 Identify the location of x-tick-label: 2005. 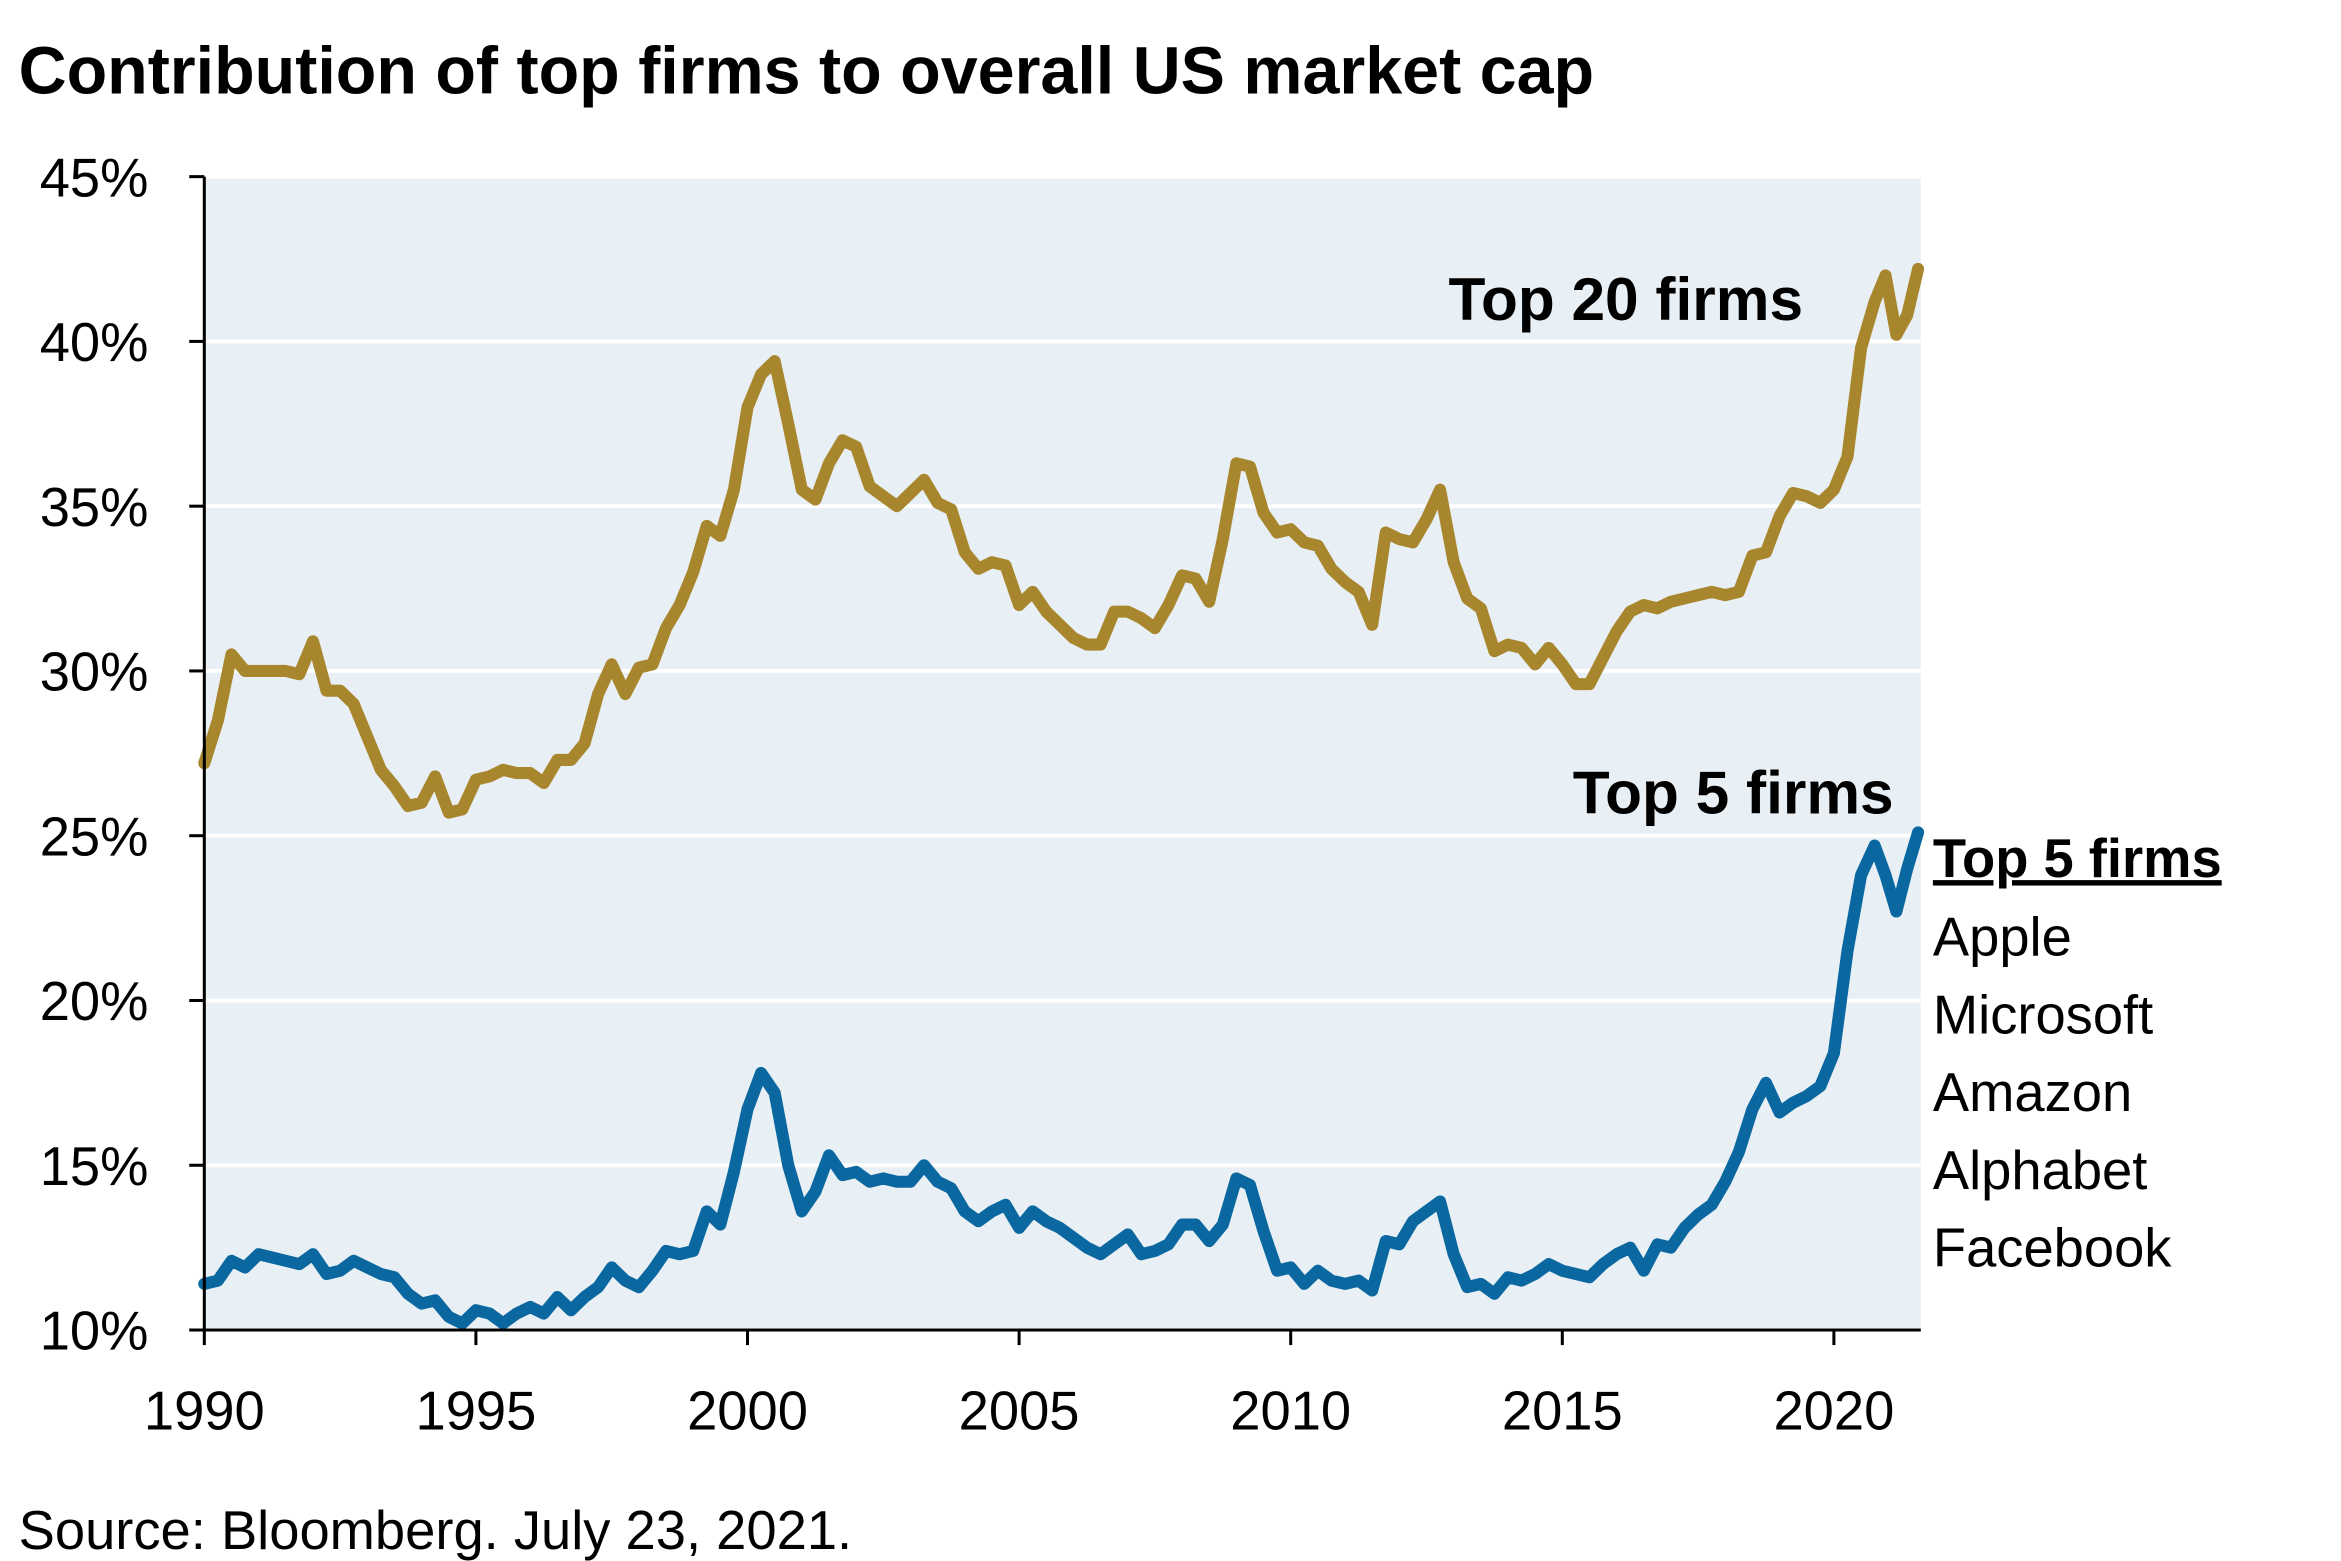
(1019, 1411).